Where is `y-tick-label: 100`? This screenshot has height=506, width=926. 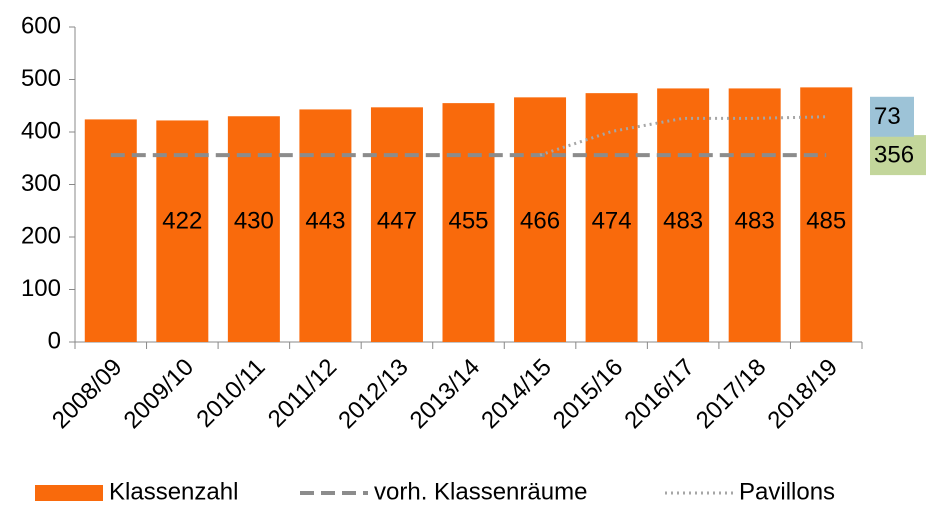 y-tick-label: 100 is located at coordinates (41, 288).